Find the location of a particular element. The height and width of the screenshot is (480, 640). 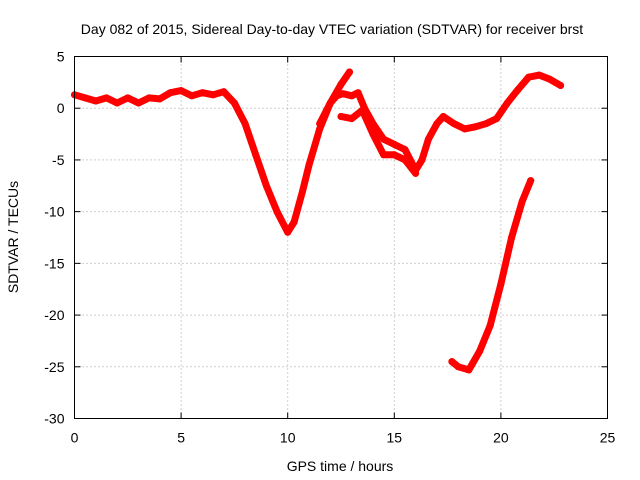

x-tick-label: 10 is located at coordinates (288, 438).